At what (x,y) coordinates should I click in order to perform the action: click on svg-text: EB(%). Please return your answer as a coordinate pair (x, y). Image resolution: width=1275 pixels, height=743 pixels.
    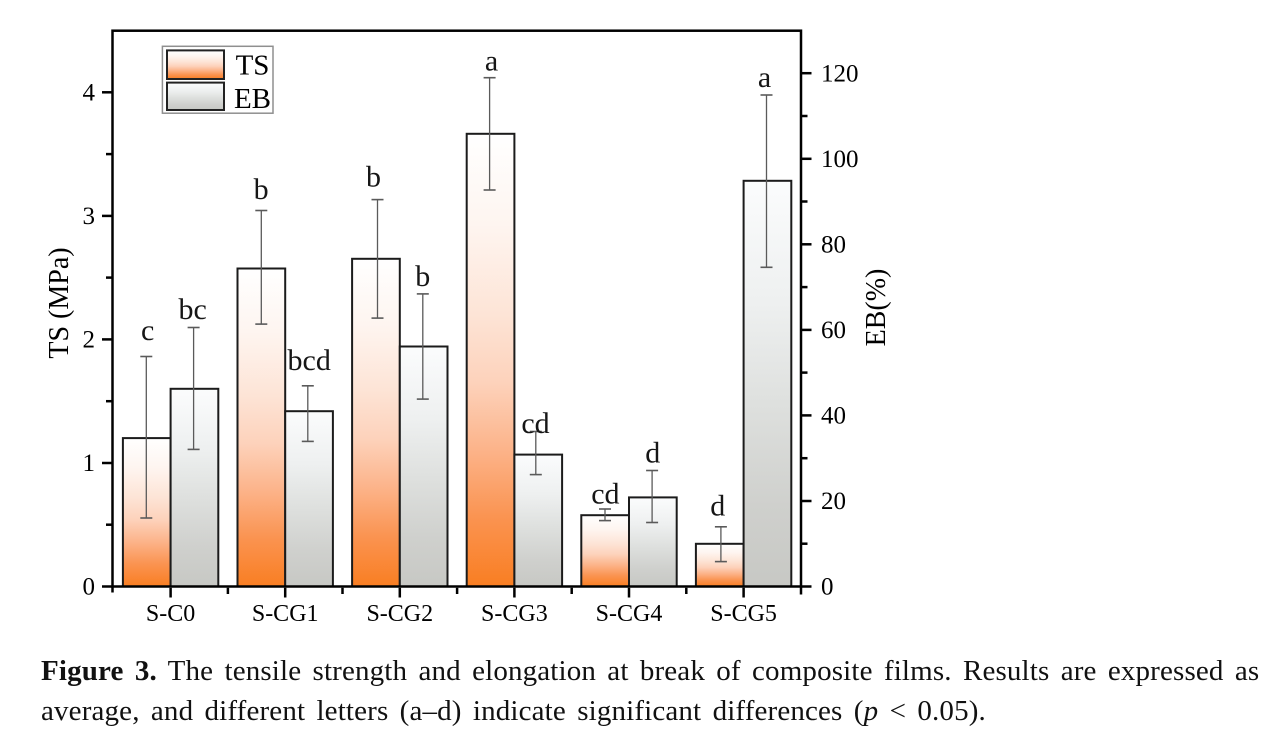
    Looking at the image, I should click on (876, 308).